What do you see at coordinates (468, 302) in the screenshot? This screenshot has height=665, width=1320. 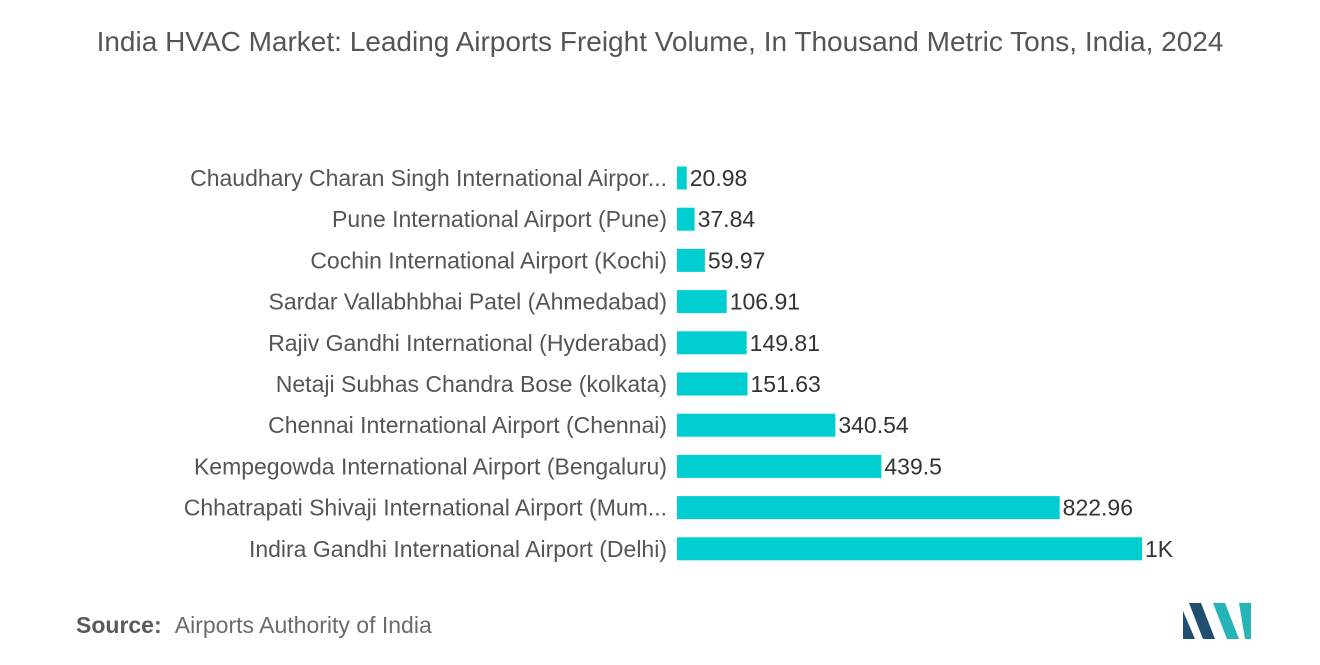 I see `category-label: Sardar Vallabhbhai Patel (Ahmedabad)` at bounding box center [468, 302].